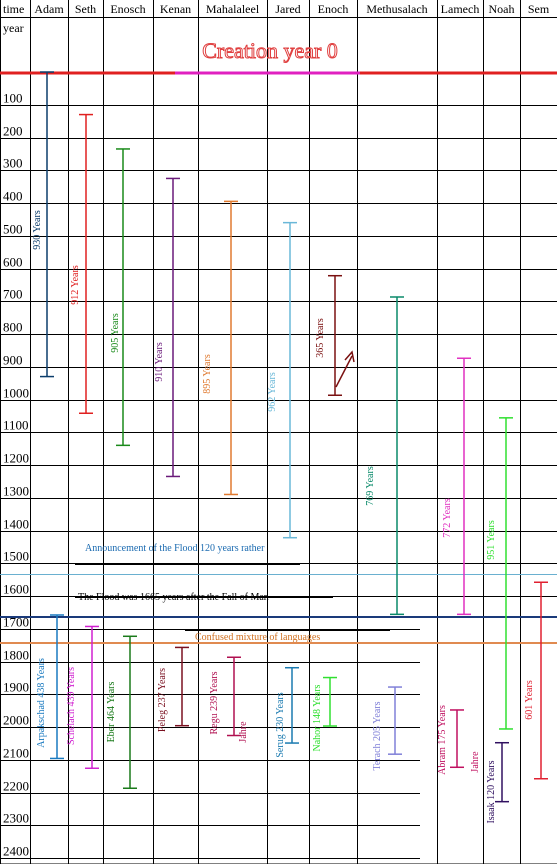 The width and height of the screenshot is (557, 864). Describe the element at coordinates (280, 724) in the screenshot. I see `lifespan-label-serug: Serug 230 Years` at that location.